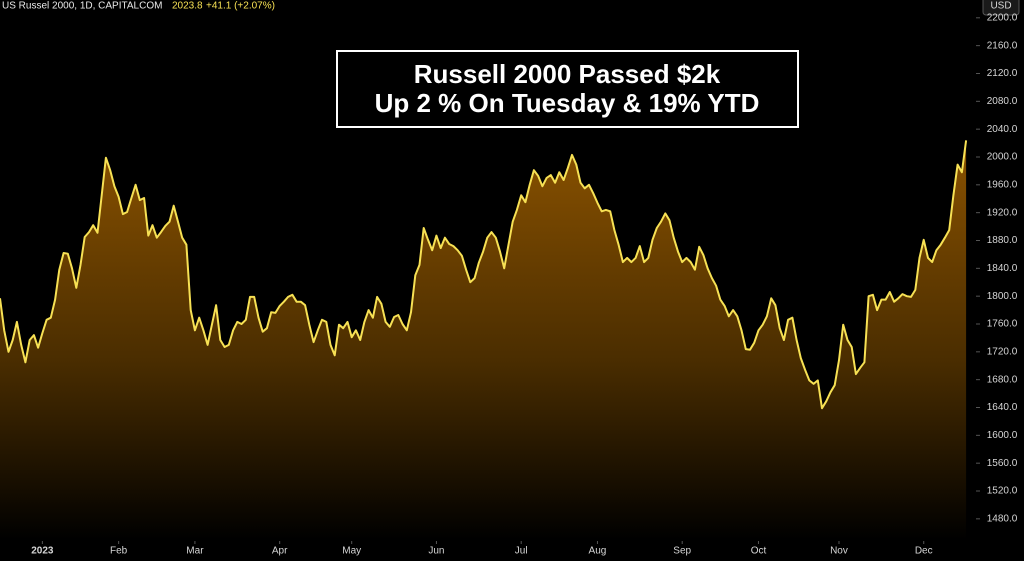 The height and width of the screenshot is (561, 1024). Describe the element at coordinates (1002, 518) in the screenshot. I see `y-tick-label: 1480.0` at that location.